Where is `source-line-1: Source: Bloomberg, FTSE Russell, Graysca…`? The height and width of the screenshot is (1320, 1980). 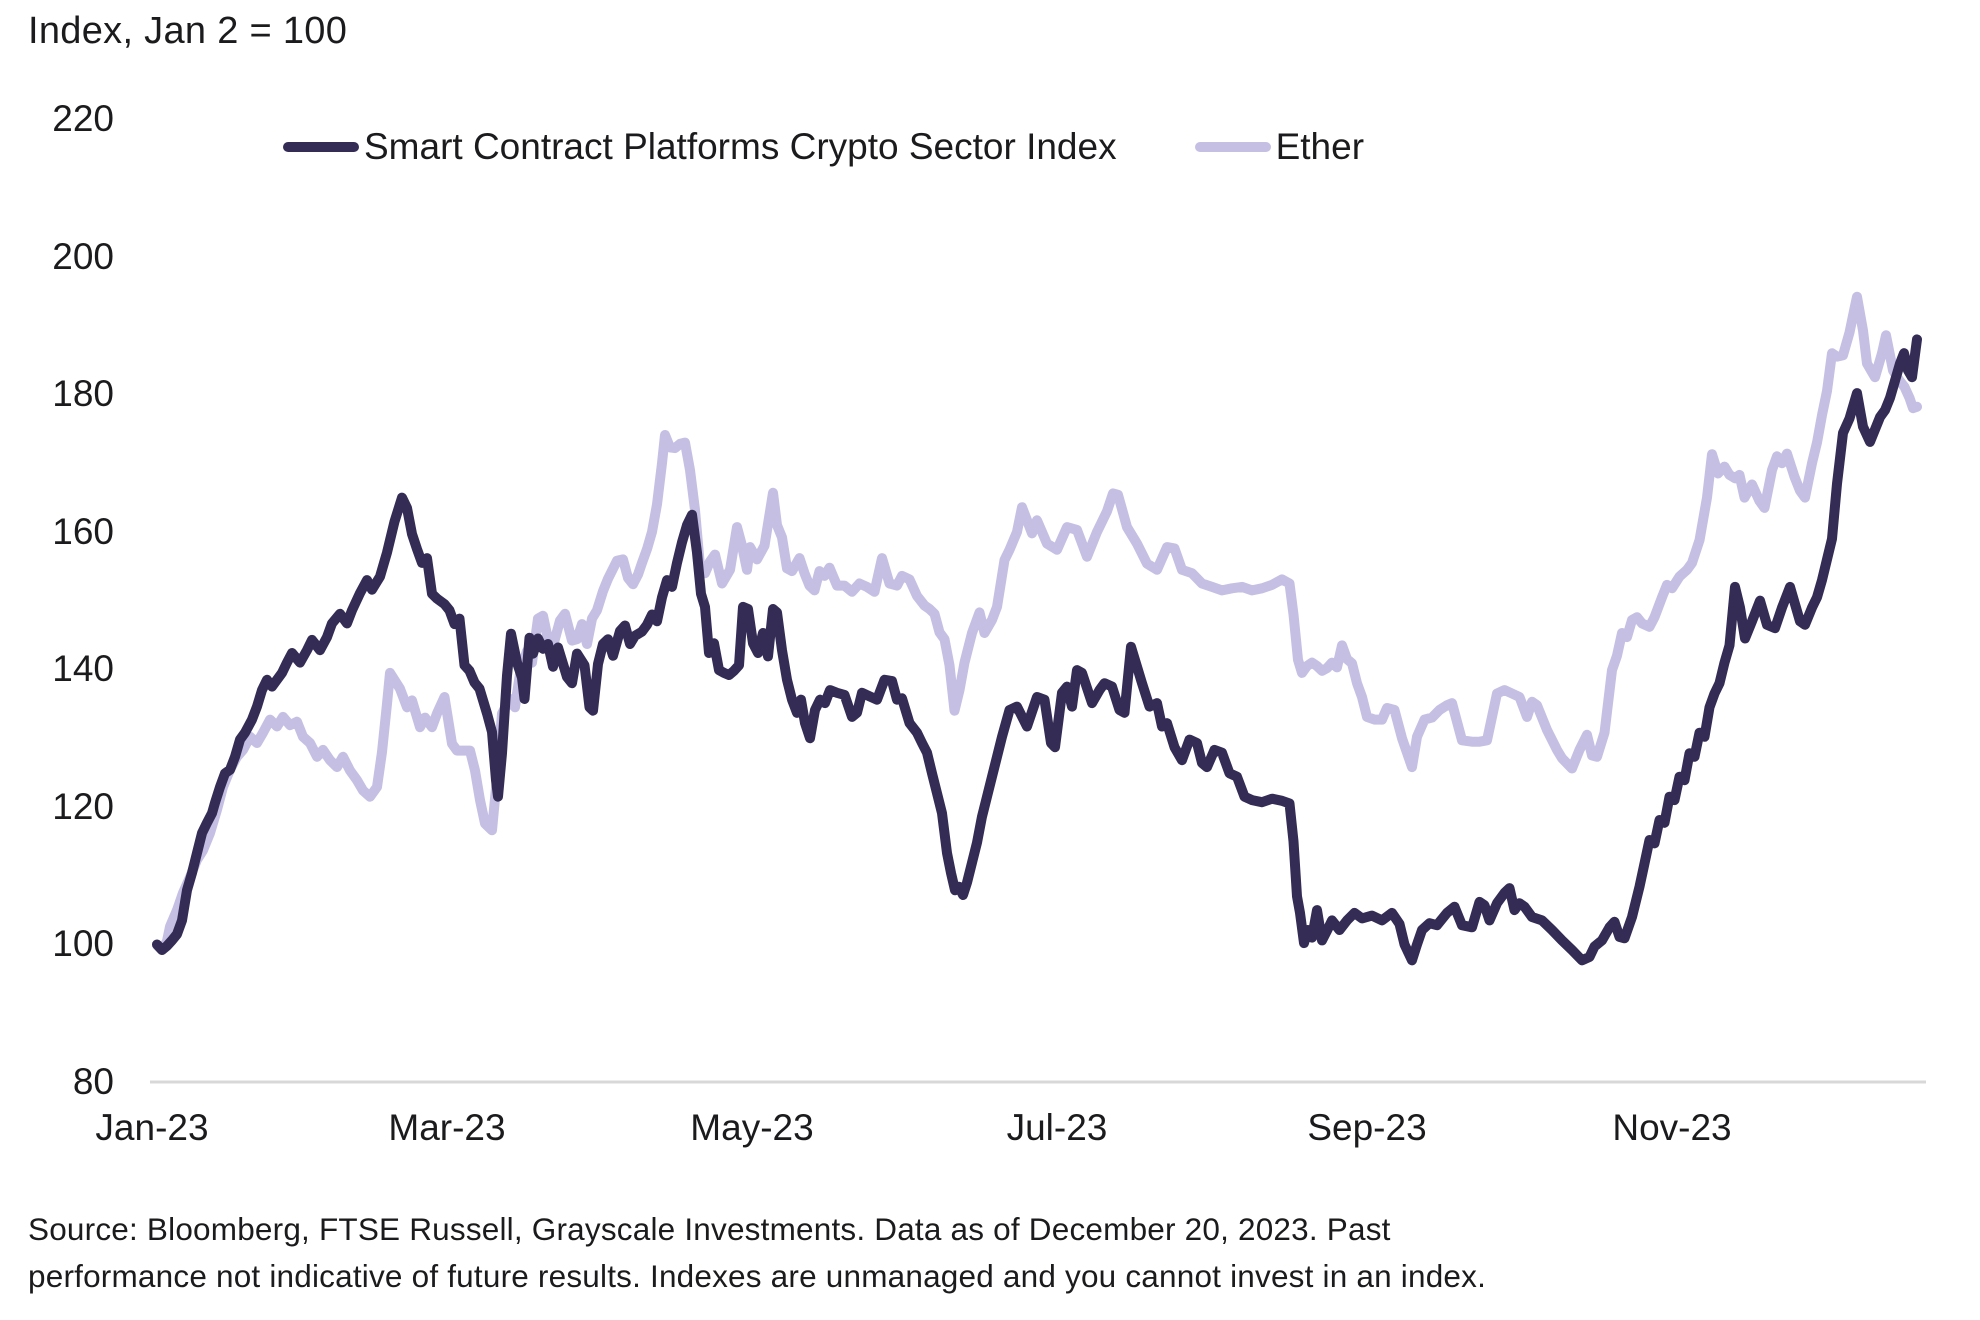 source-line-1: Source: Bloomberg, FTSE Russell, Graysca… is located at coordinates (709, 1229).